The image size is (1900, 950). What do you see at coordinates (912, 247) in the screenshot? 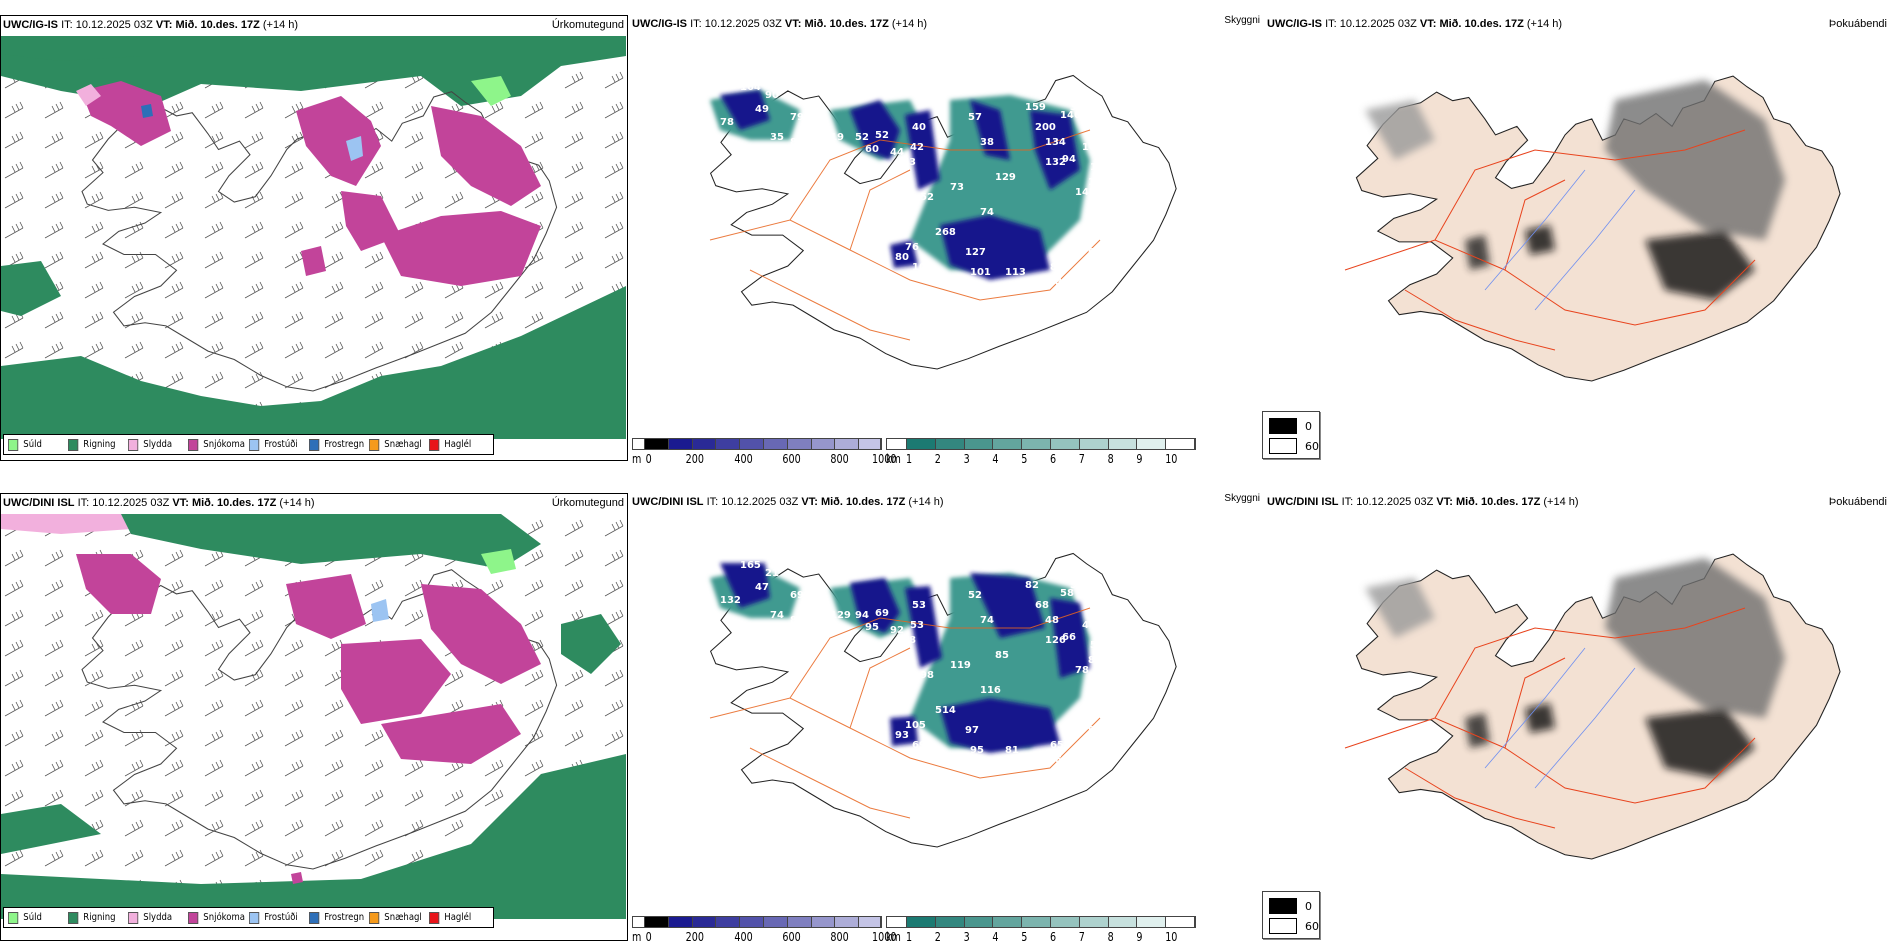
I see `snow-depth-label: 76` at bounding box center [912, 247].